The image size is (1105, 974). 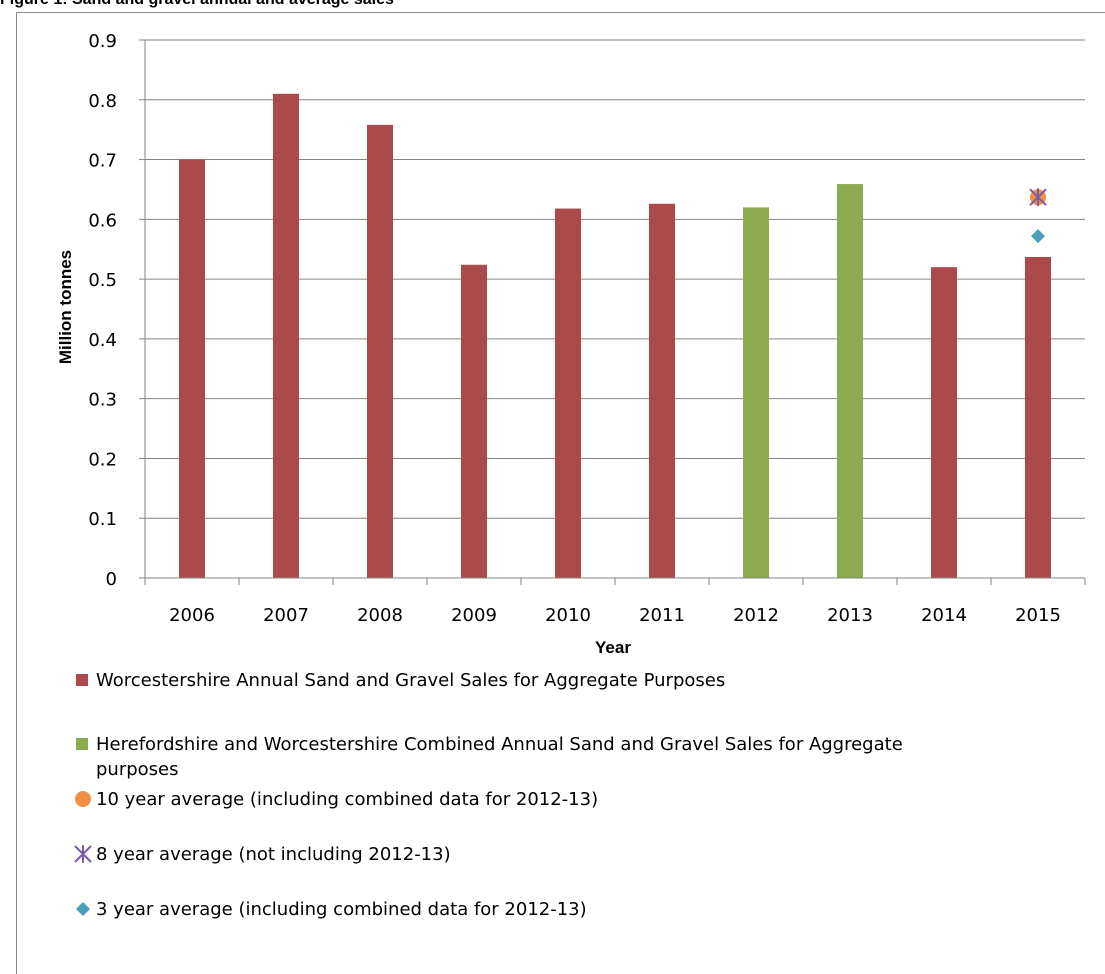 I want to click on bar-worcestershire-2011, so click(x=662, y=390).